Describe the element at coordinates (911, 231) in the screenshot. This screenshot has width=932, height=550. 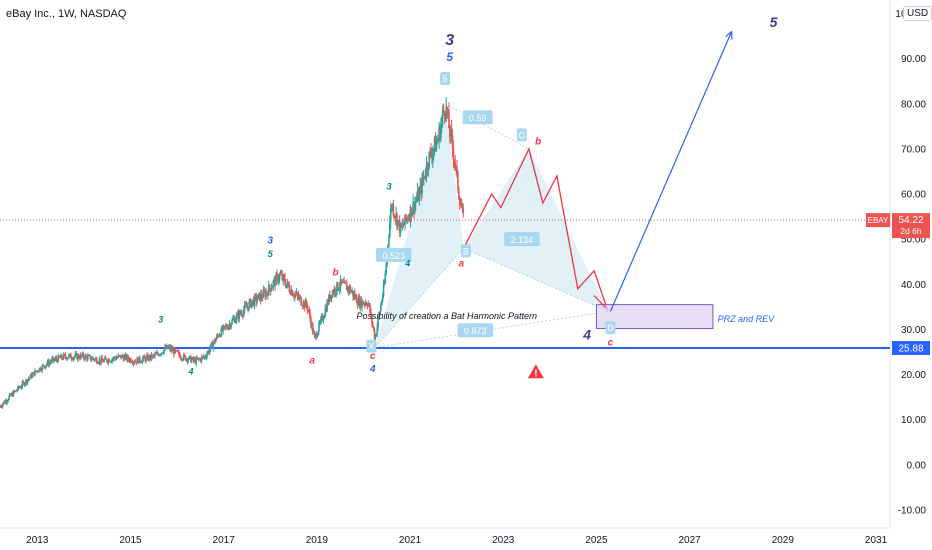
I see `countdown-text: 2d 6h` at that location.